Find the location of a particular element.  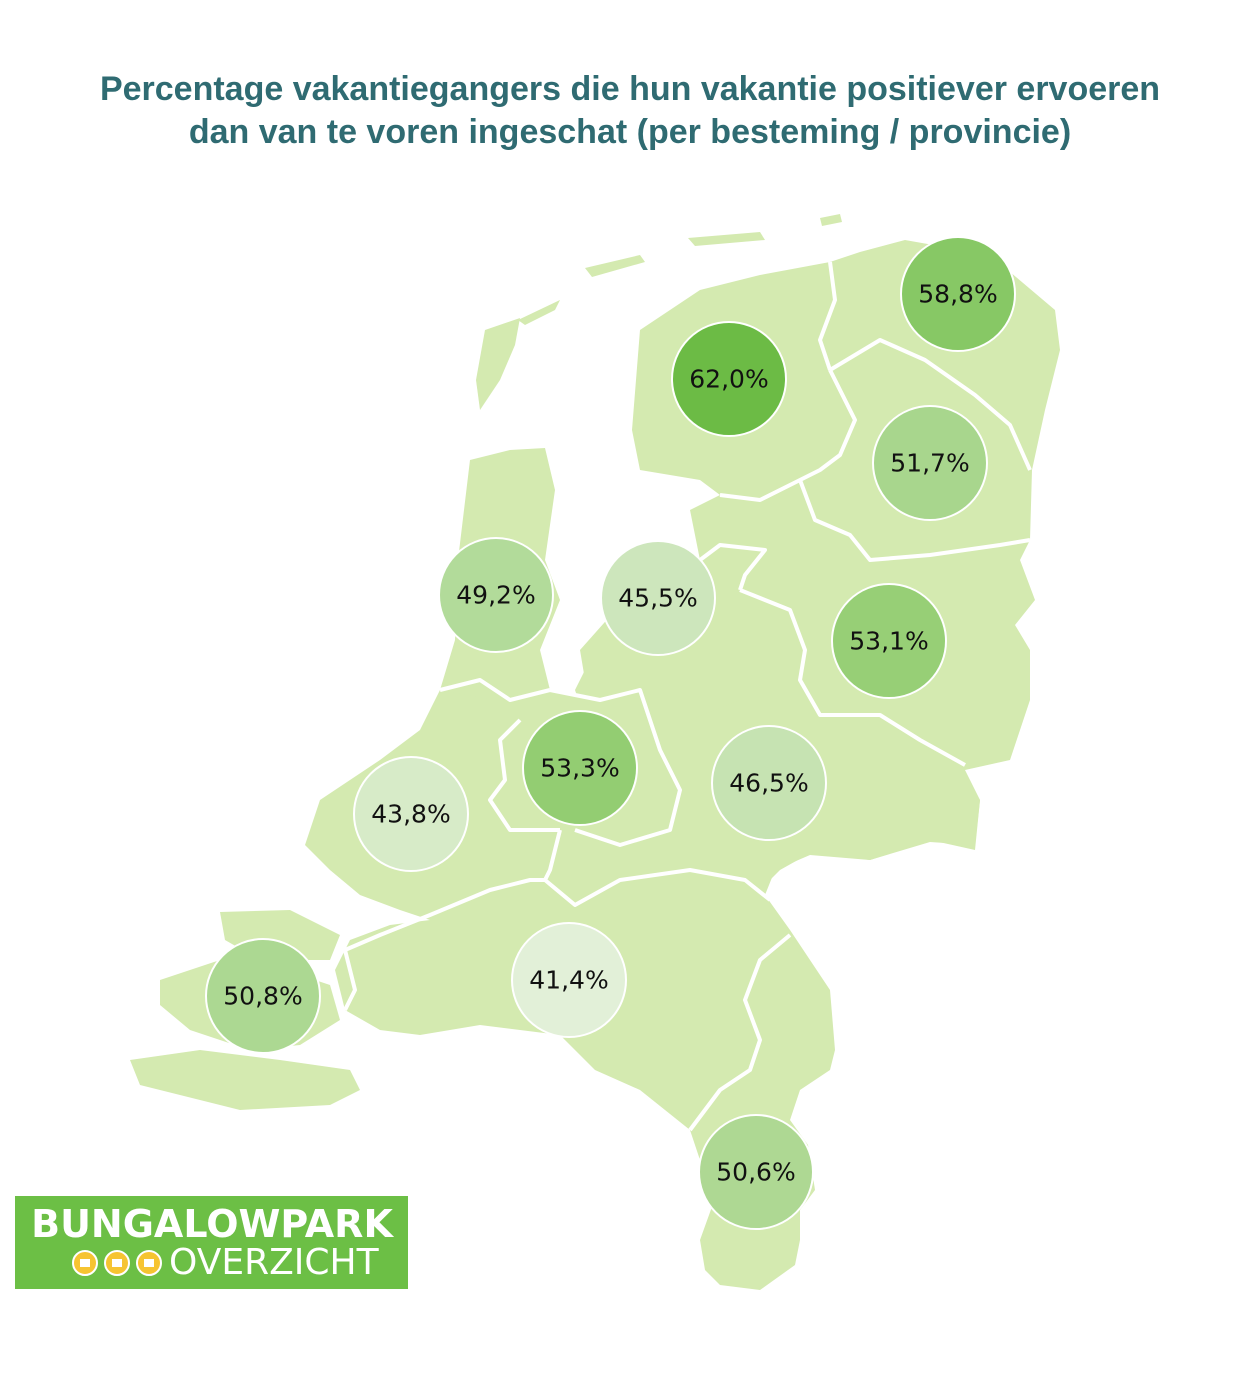

bubble-value-label: 43,8% is located at coordinates (410, 814).